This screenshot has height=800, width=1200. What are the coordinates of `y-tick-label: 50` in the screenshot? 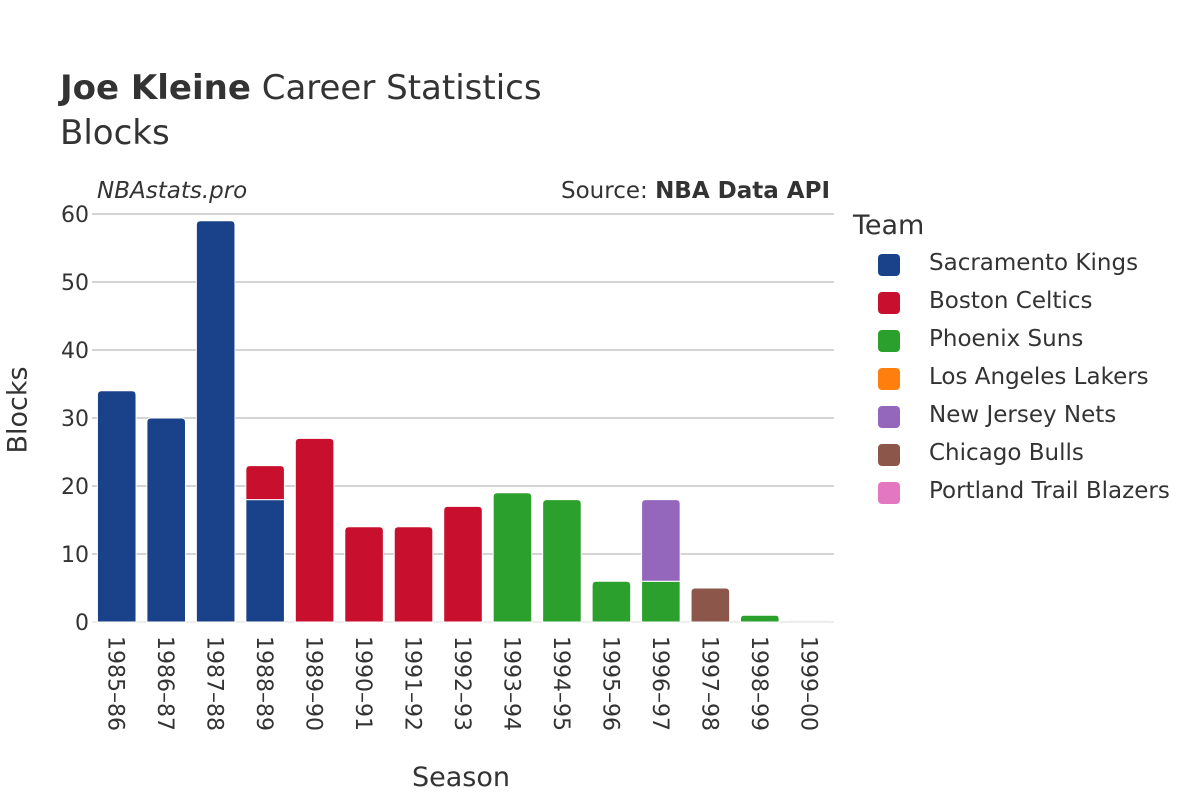 It's located at (75, 283).